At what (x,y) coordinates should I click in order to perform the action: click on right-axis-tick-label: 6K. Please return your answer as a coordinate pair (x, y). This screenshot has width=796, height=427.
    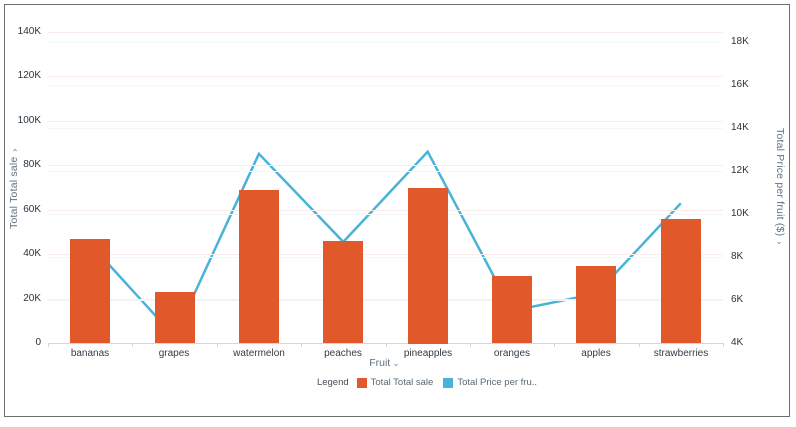
    Looking at the image, I should click on (737, 299).